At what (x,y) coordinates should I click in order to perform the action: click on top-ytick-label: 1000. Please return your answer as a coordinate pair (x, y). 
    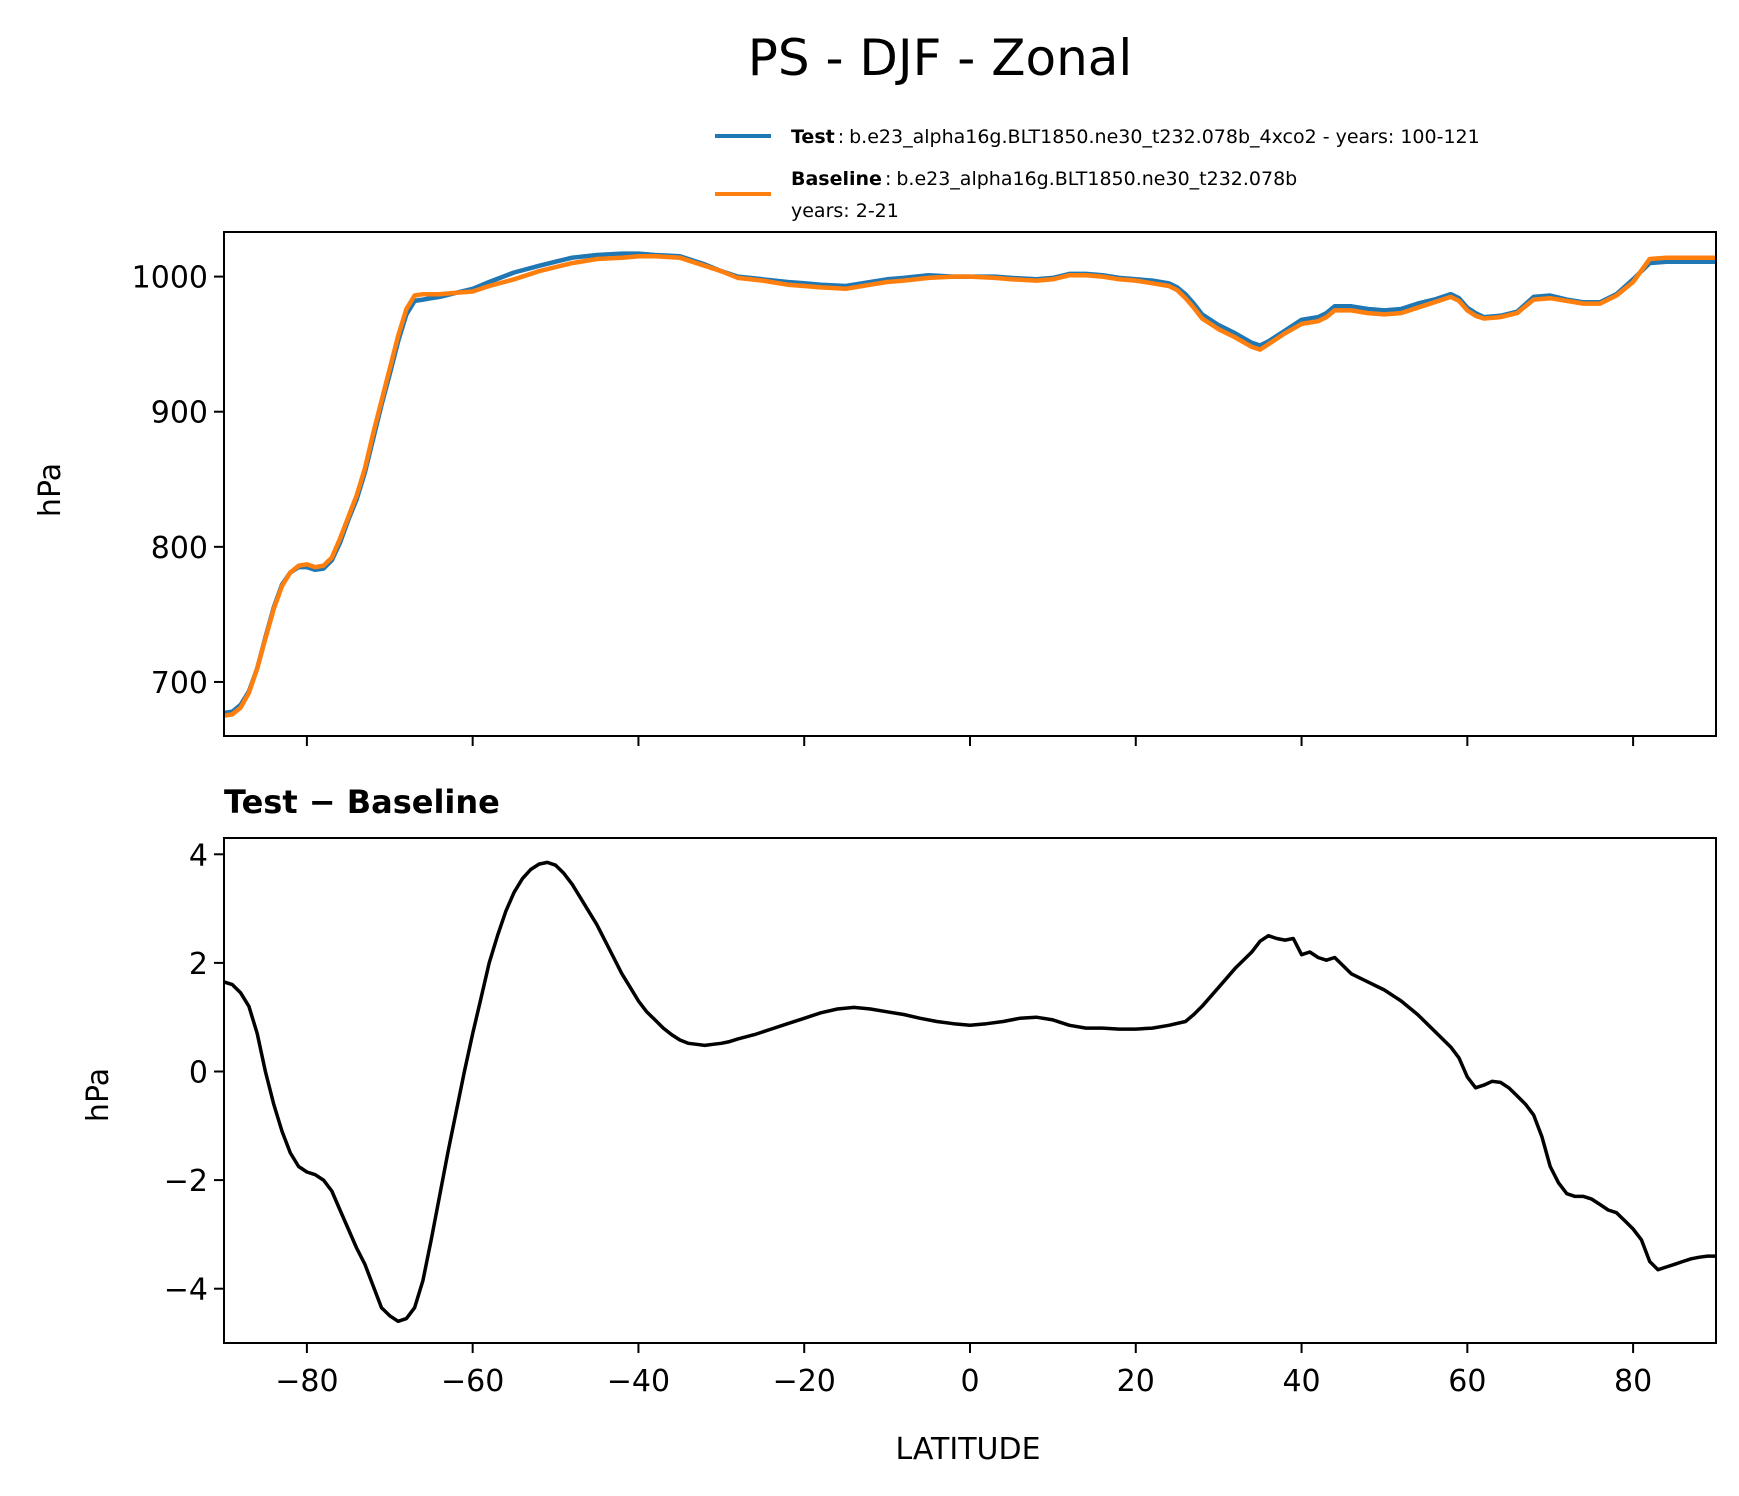
    Looking at the image, I should click on (170, 278).